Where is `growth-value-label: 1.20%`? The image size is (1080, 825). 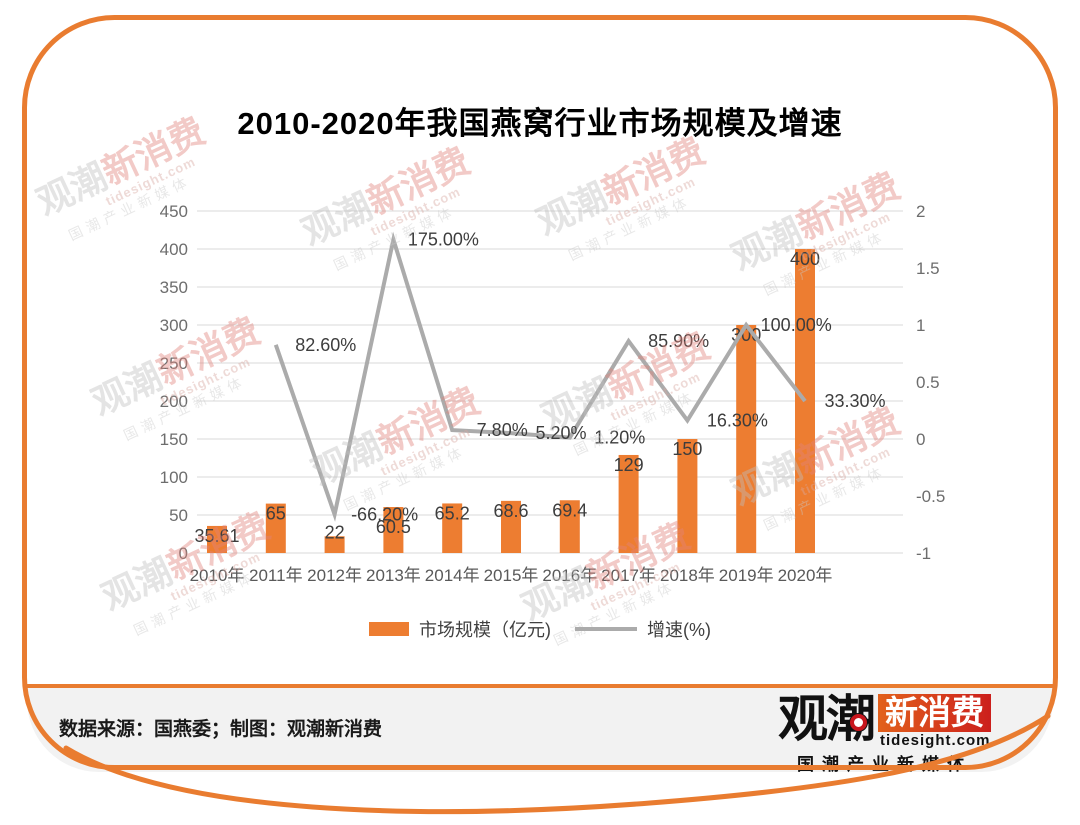 growth-value-label: 1.20% is located at coordinates (619, 438).